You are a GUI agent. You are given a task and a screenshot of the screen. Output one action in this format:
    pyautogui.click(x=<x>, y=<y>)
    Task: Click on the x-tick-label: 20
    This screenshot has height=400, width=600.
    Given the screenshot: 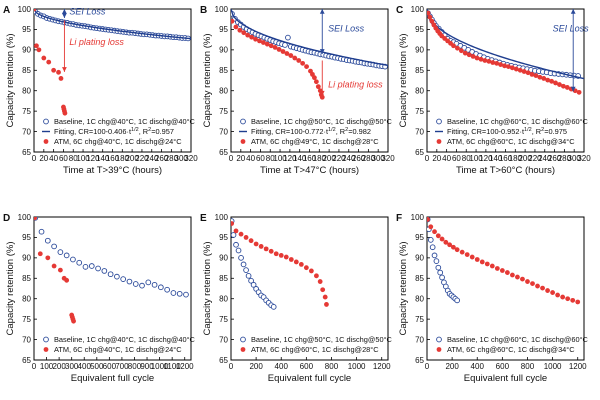 What is the action you would take?
    pyautogui.click(x=43, y=158)
    